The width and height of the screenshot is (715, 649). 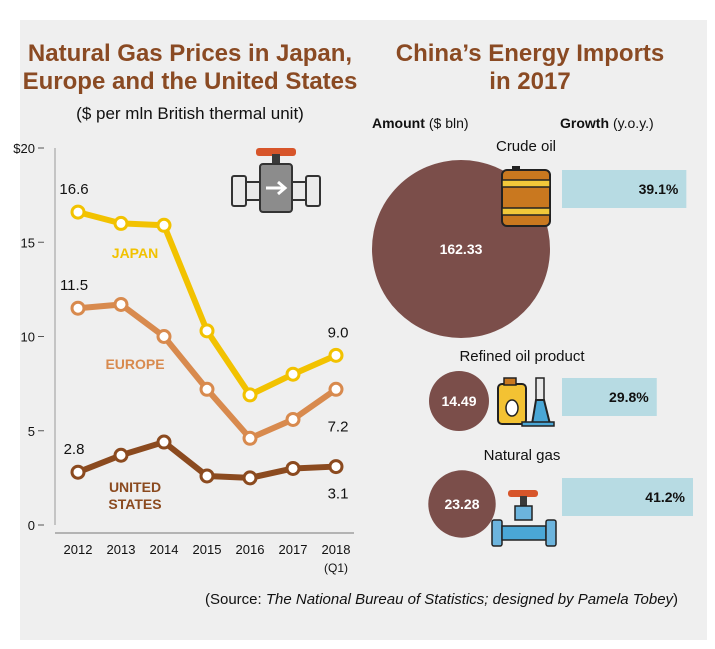 What do you see at coordinates (526, 402) in the screenshot?
I see `oil-can-and-flask-icon` at bounding box center [526, 402].